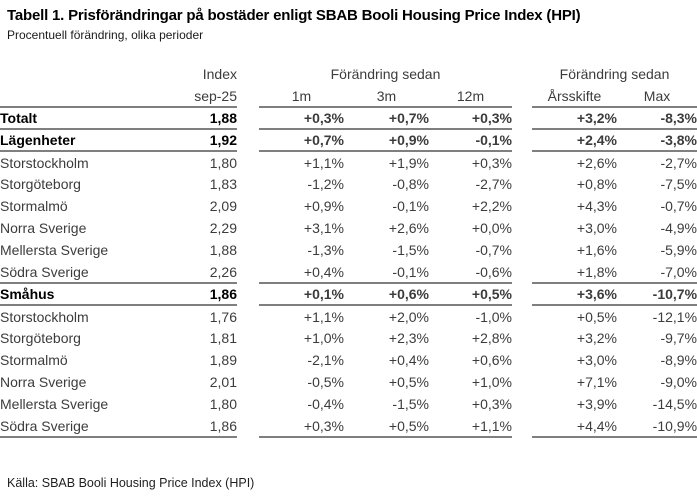 This screenshot has width=697, height=501. Describe the element at coordinates (575, 96) in the screenshot. I see `col-header-arsskifte: Årsskifte` at that location.